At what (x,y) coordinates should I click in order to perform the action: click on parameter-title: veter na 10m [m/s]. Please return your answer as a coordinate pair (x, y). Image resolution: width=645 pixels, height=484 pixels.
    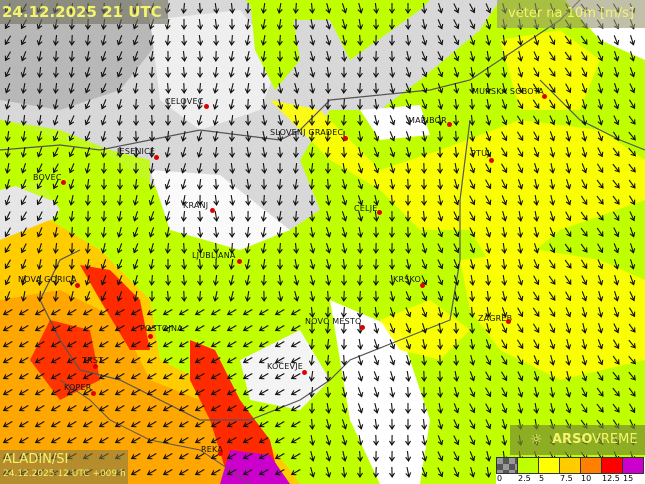
    Looking at the image, I should click on (571, 14).